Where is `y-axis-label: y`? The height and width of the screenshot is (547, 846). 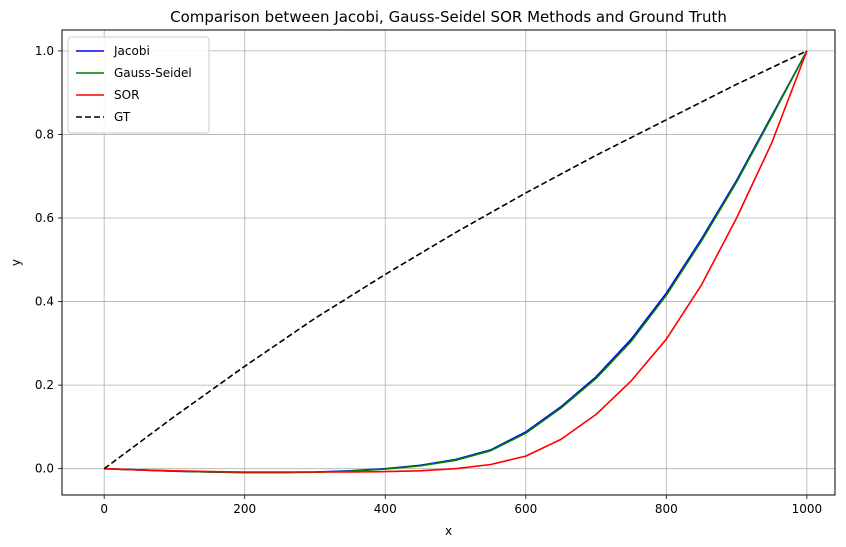
y-axis-label: y is located at coordinates (16, 262).